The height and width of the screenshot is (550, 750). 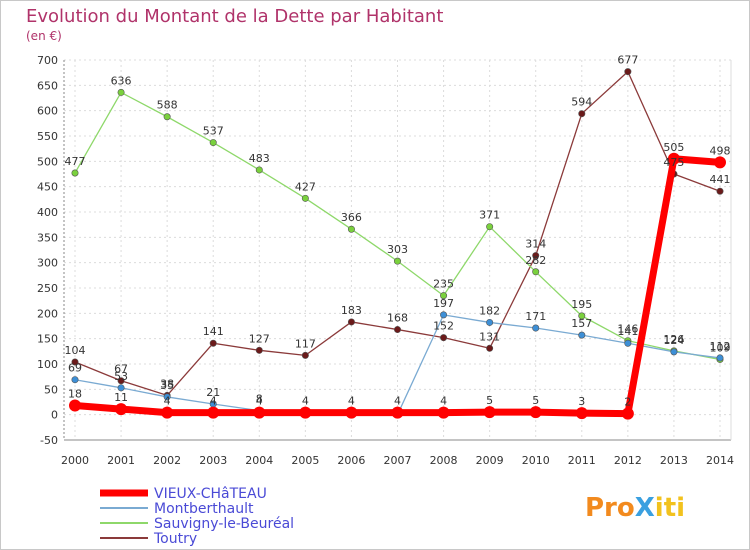 What do you see at coordinates (259, 460) in the screenshot?
I see `x-tick-label: 2004` at bounding box center [259, 460].